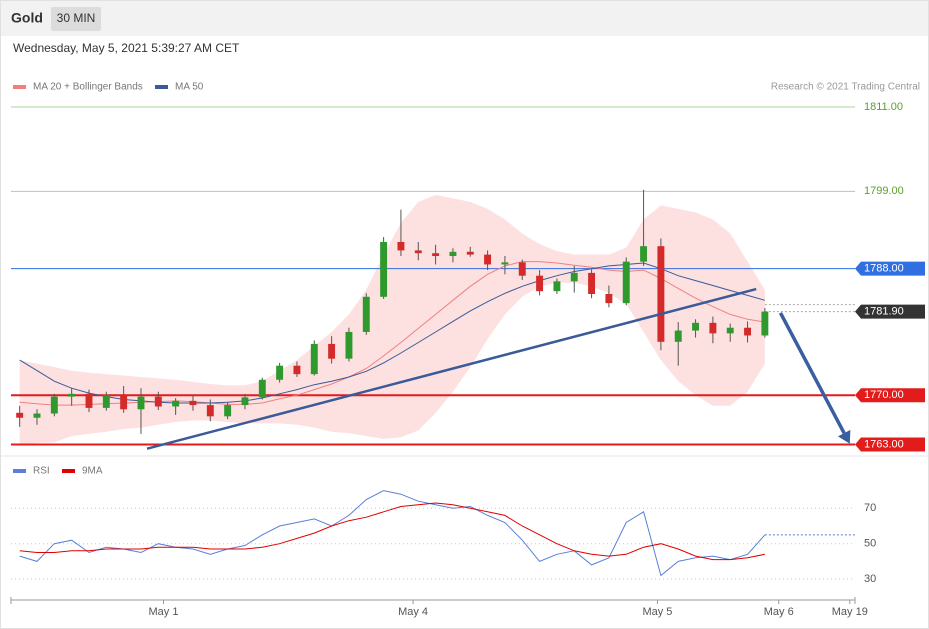 This screenshot has height=629, width=929. I want to click on y-tick-label: 50, so click(870, 544).